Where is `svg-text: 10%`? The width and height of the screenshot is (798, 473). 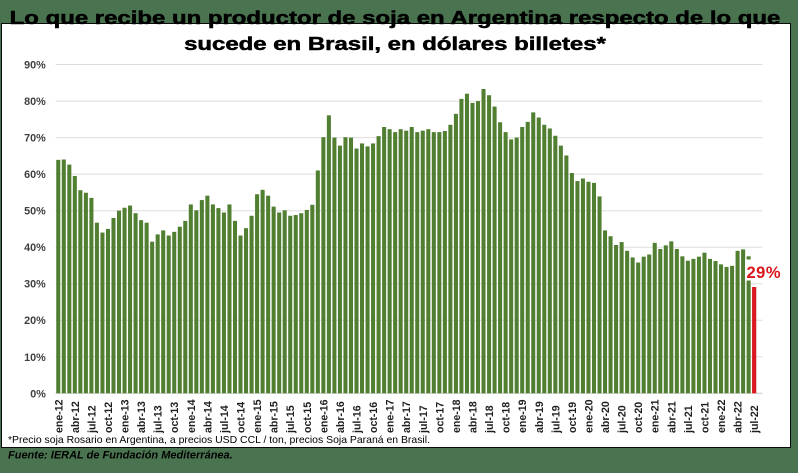
svg-text: 10% is located at coordinates (35, 358).